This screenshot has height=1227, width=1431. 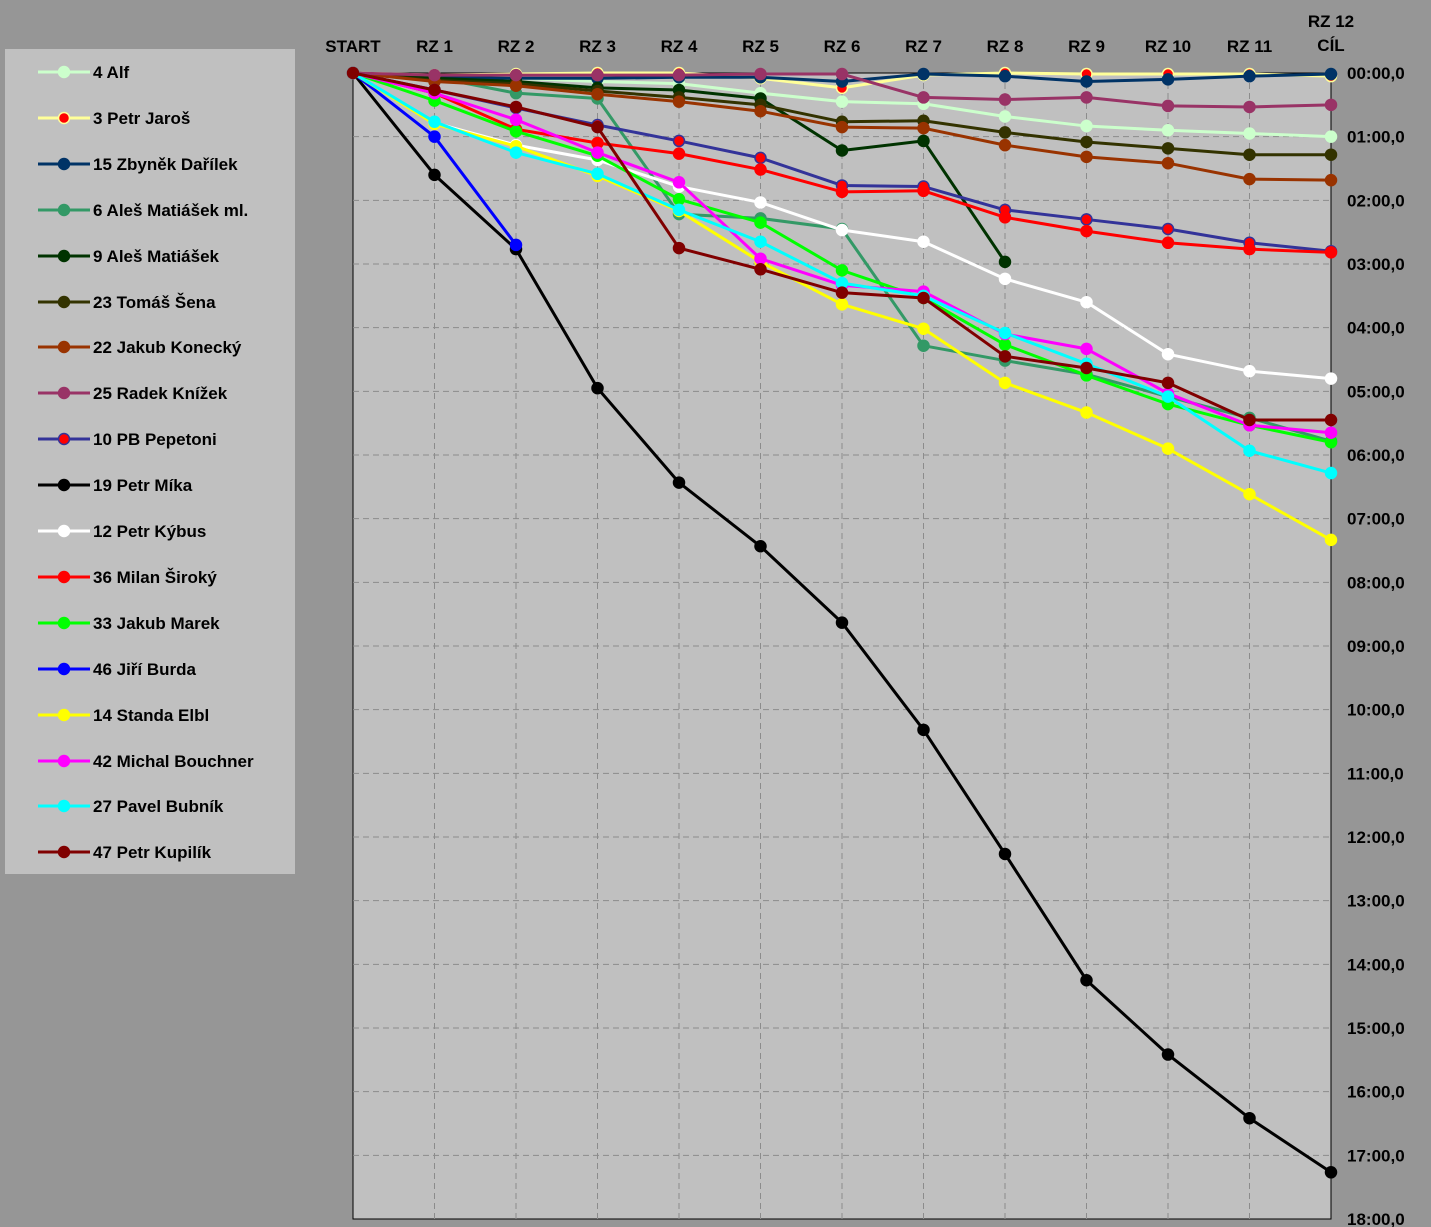 I want to click on y-tick-label: 18:00,0, so click(x=1376, y=1218).